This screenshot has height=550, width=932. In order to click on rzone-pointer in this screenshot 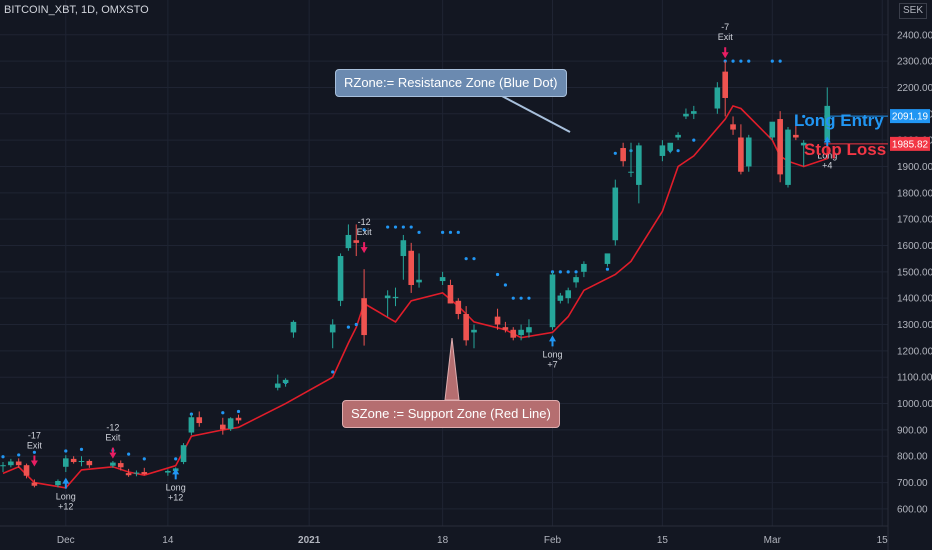, I will do `click(535, 113)`.